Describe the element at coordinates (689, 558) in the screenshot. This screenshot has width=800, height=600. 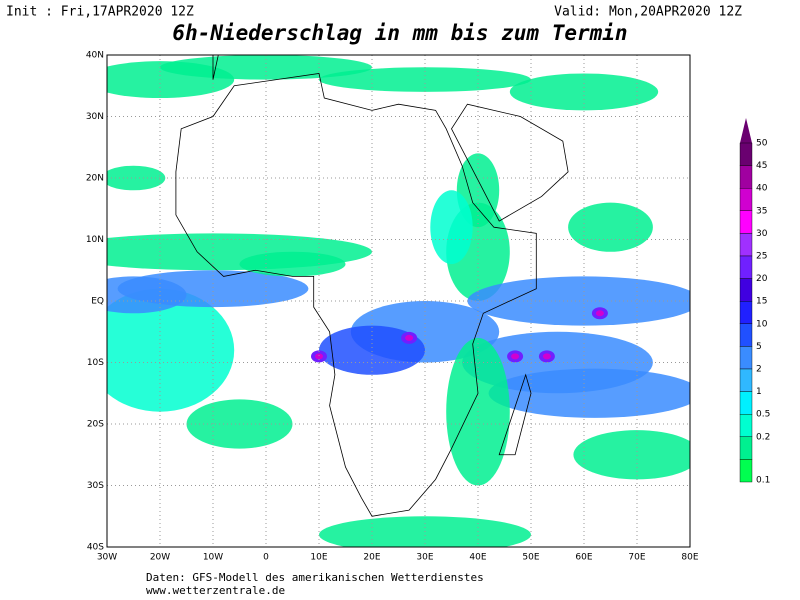
I see `lon-label: 80E` at that location.